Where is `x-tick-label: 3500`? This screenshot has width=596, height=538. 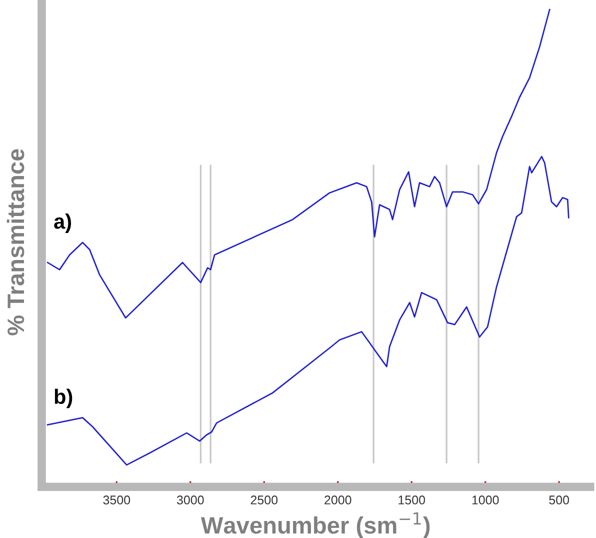 x-tick-label: 3500 is located at coordinates (116, 500).